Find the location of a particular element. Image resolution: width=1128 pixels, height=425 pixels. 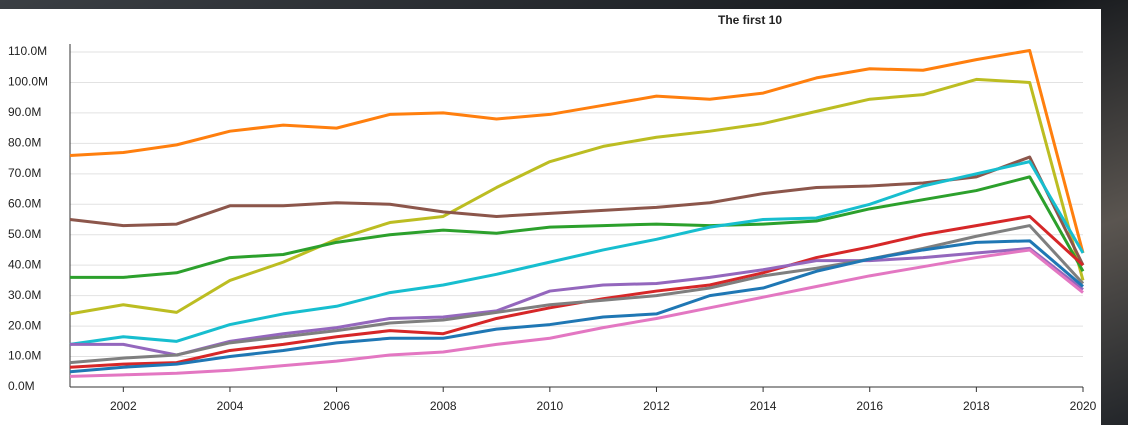

x-tick-label: 2016 is located at coordinates (869, 406).